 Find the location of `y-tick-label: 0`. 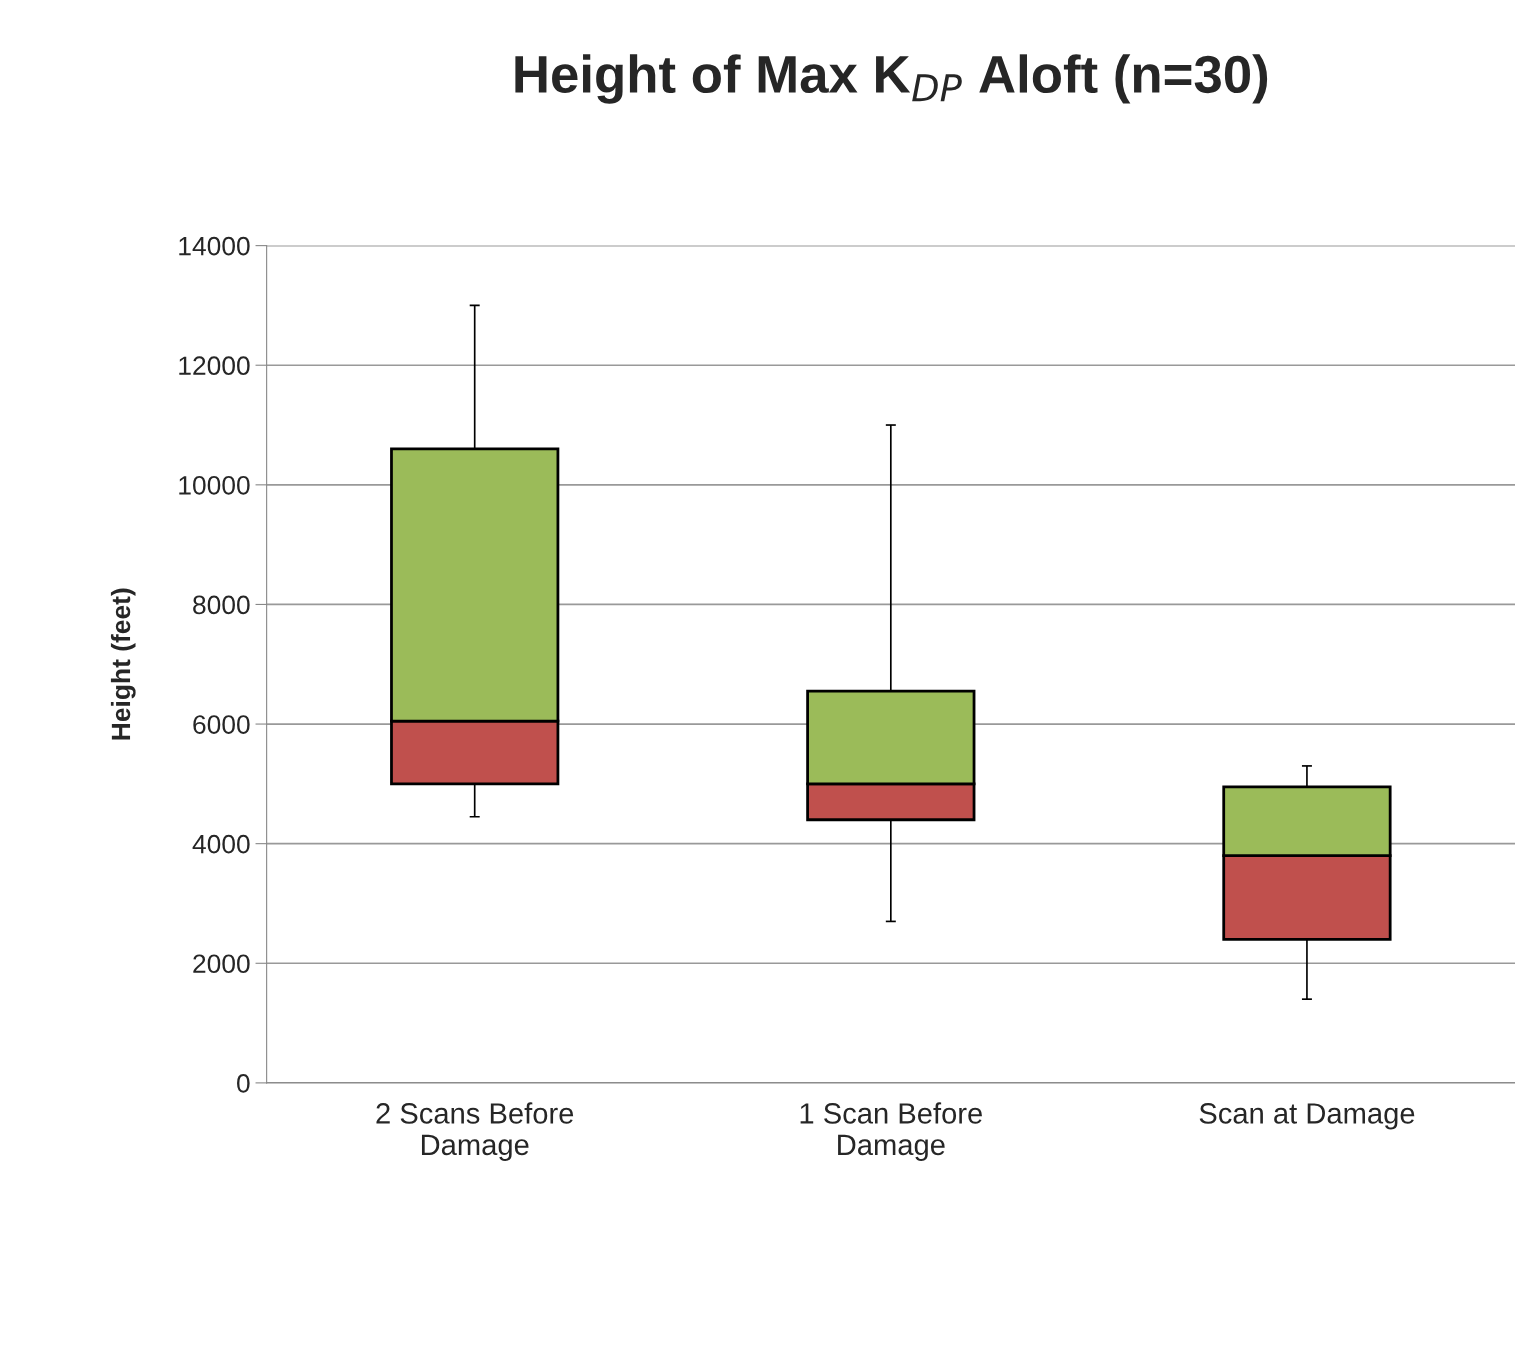

y-tick-label: 0 is located at coordinates (243, 1083).